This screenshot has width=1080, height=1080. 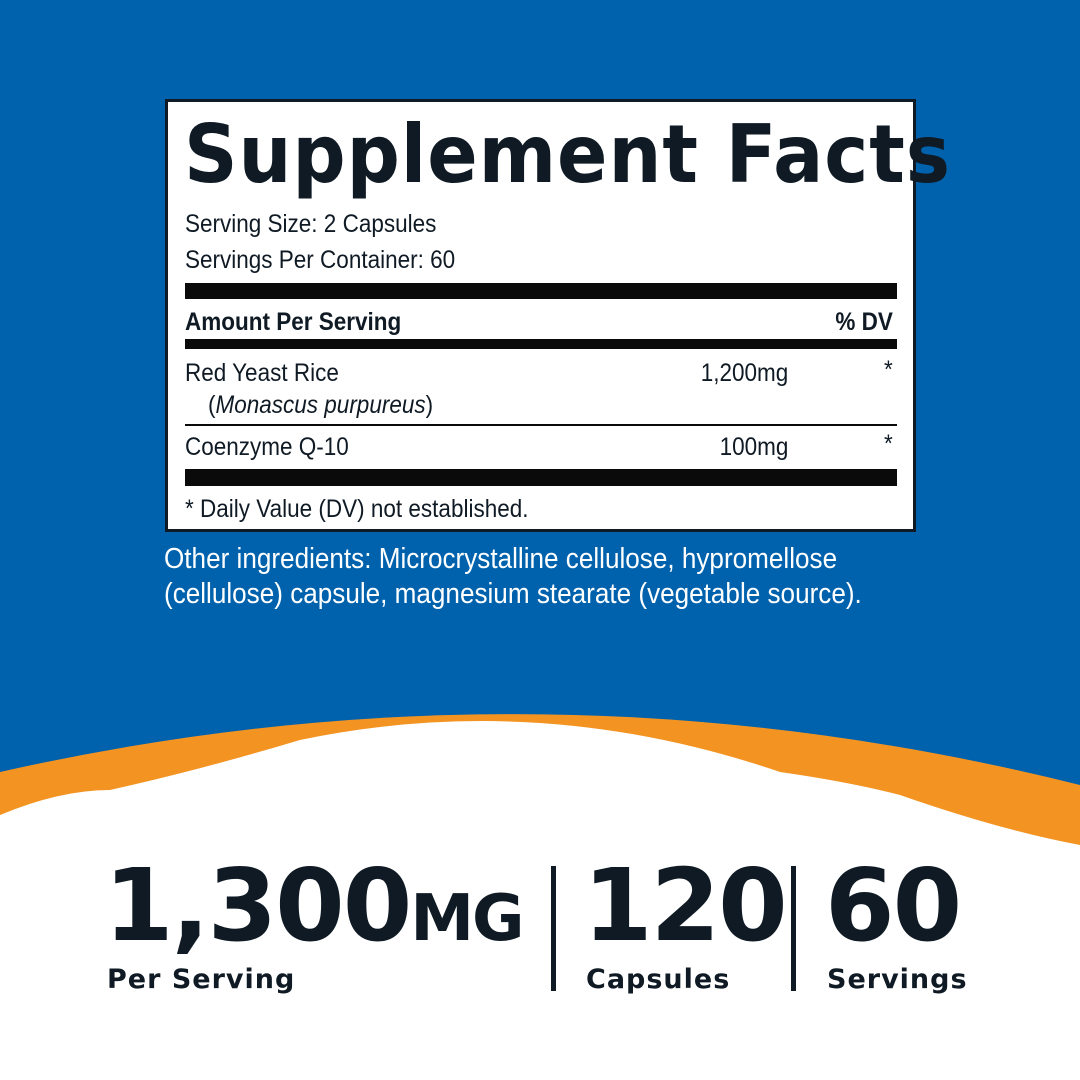 What do you see at coordinates (744, 373) in the screenshot?
I see `ingredient-amount: 1,200mg` at bounding box center [744, 373].